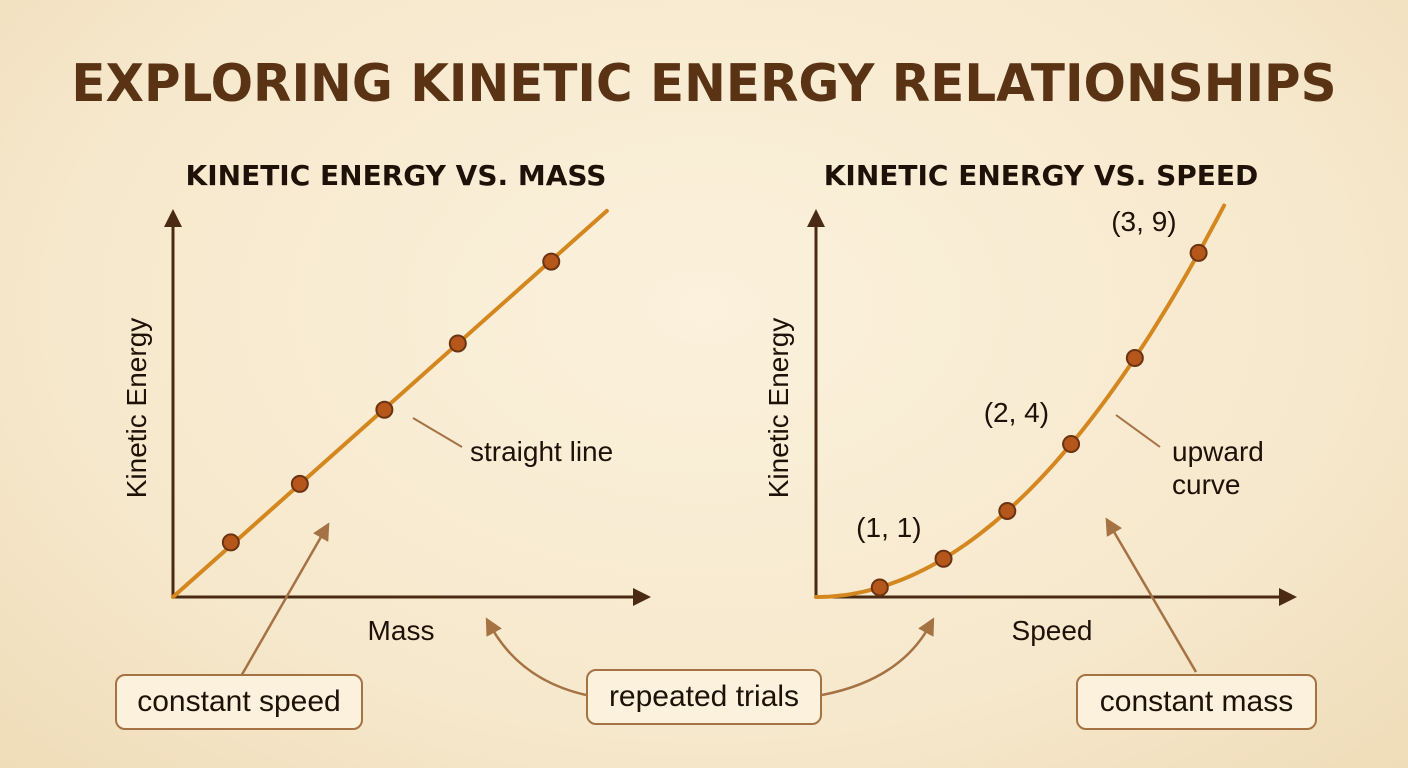 The width and height of the screenshot is (1408, 768). Describe the element at coordinates (541, 451) in the screenshot. I see `straight-line-annotation: straight line` at that location.